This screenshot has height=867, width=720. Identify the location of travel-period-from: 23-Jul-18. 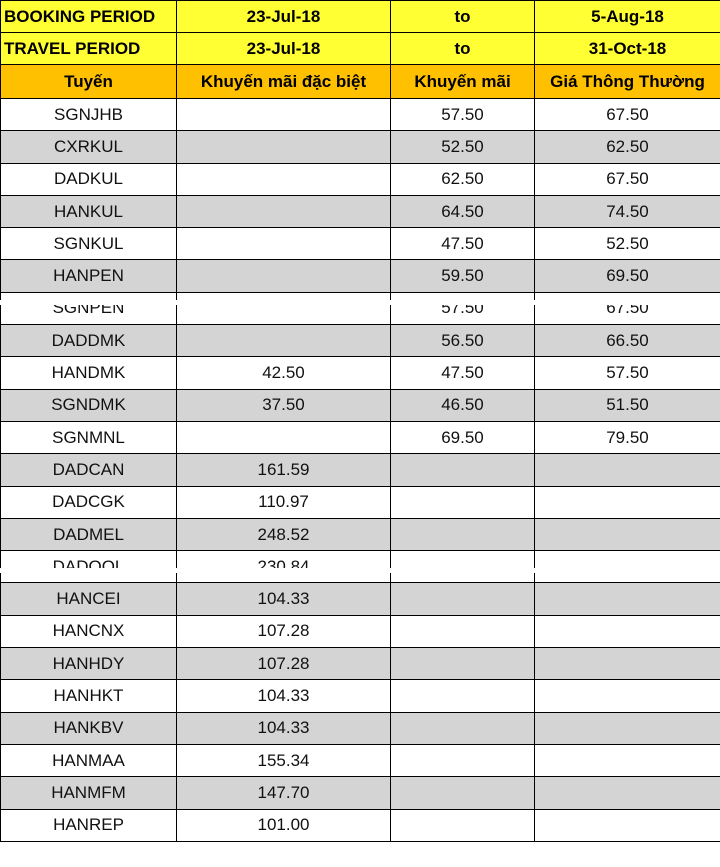
(283, 48).